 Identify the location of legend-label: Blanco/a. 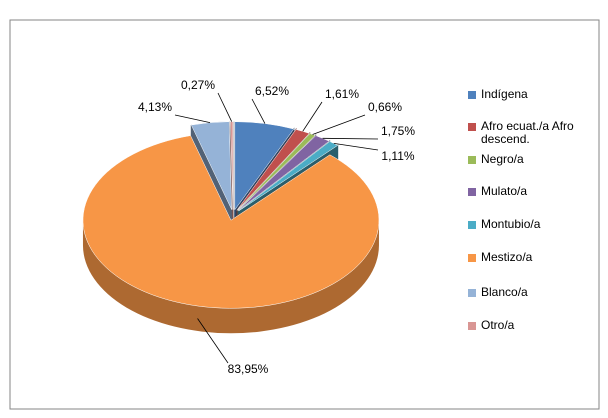
(504, 292).